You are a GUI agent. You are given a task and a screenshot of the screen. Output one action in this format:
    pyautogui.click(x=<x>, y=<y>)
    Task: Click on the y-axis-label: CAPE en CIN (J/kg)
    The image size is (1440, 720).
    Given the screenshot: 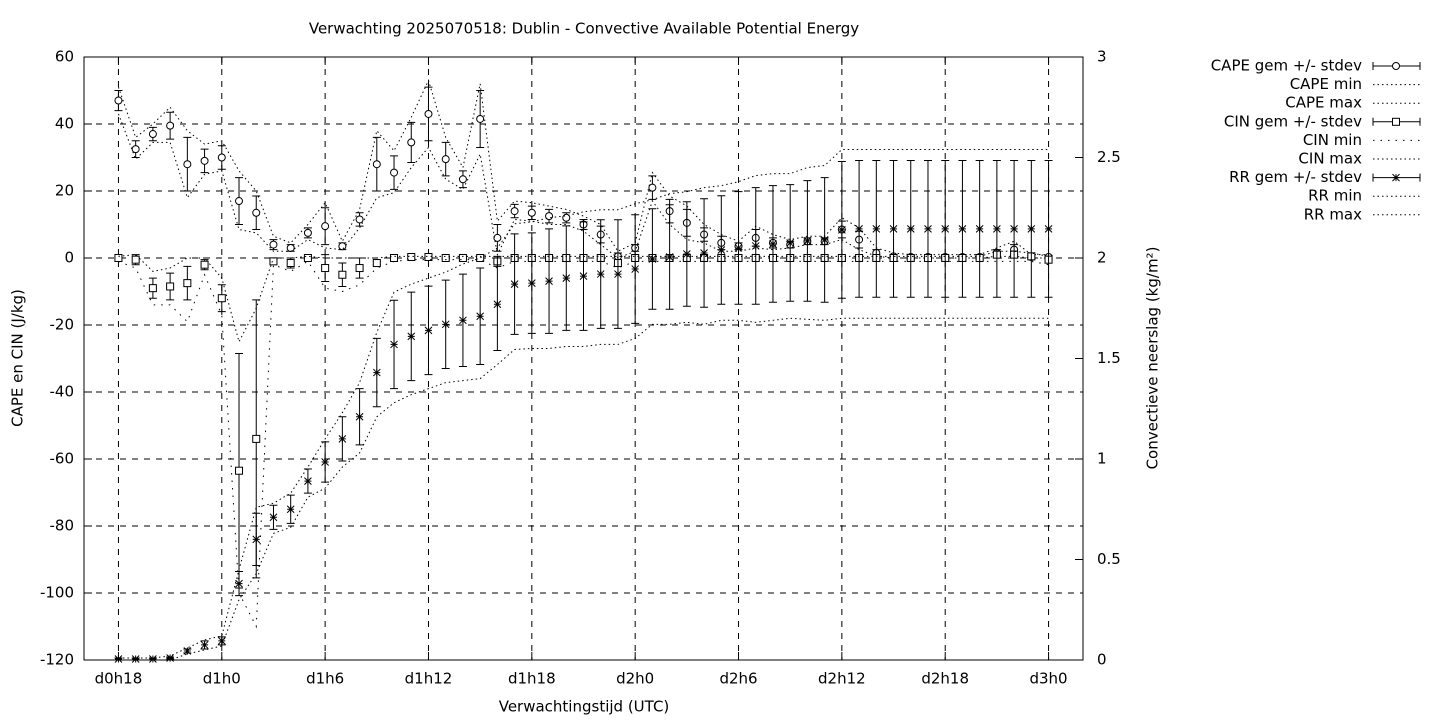 What is the action you would take?
    pyautogui.click(x=18, y=358)
    